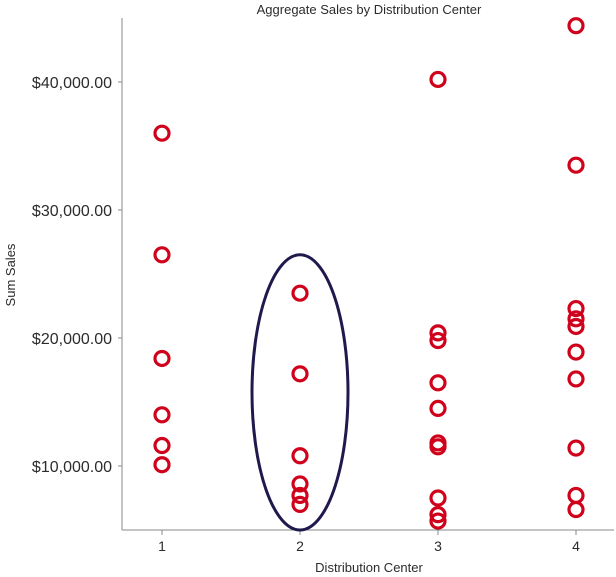 The width and height of the screenshot is (616, 577). Describe the element at coordinates (369, 542) in the screenshot. I see `x-axis-ticks: 1 2 3 4` at that location.